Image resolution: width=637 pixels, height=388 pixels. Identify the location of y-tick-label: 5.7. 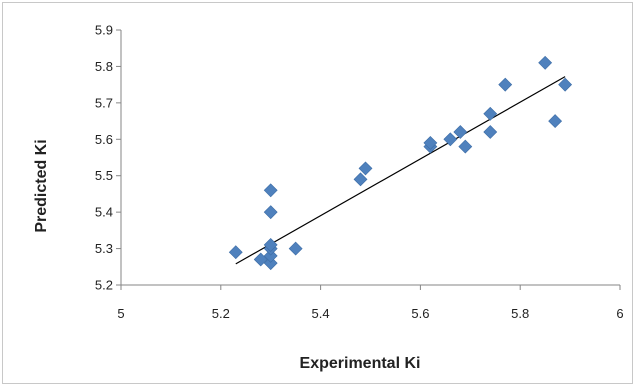
(104, 102).